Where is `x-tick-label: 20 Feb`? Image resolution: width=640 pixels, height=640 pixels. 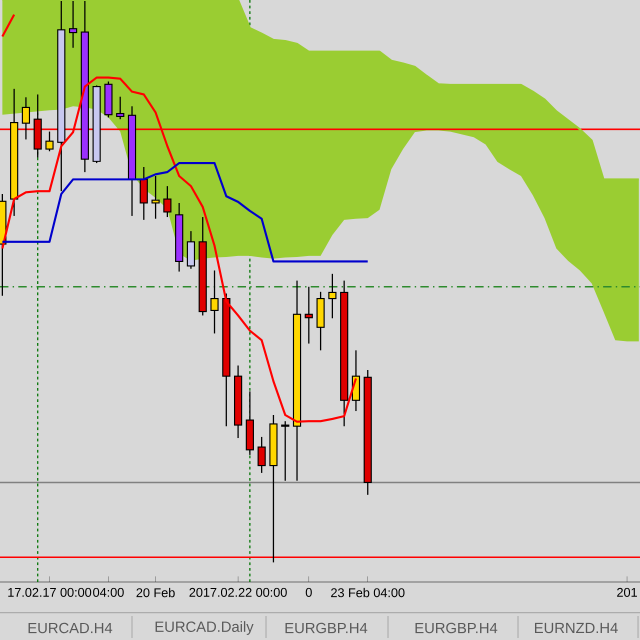 x-tick-label: 20 Feb is located at coordinates (155, 593).